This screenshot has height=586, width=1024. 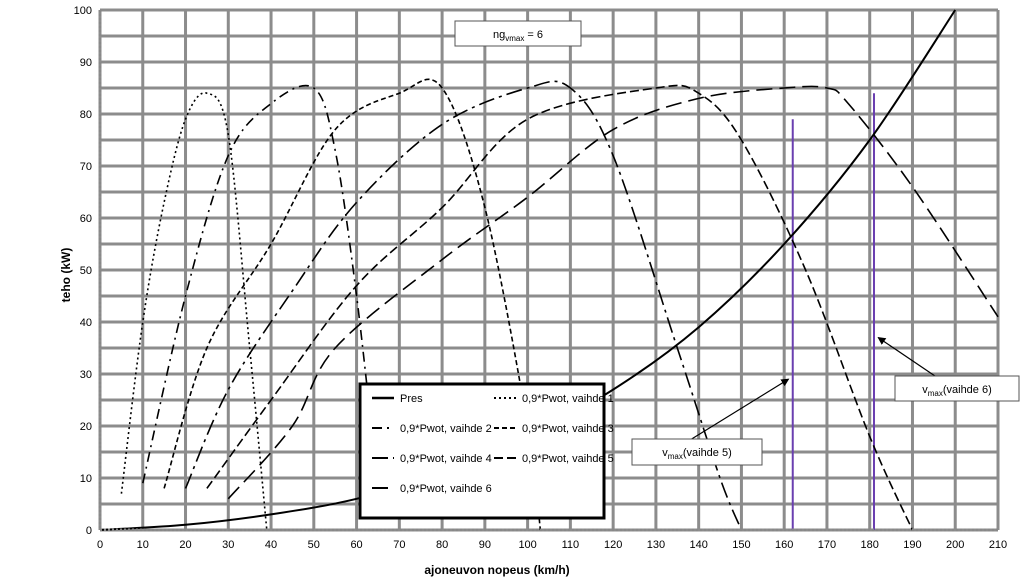 I want to click on x-tick-label: 40, so click(x=271, y=545).